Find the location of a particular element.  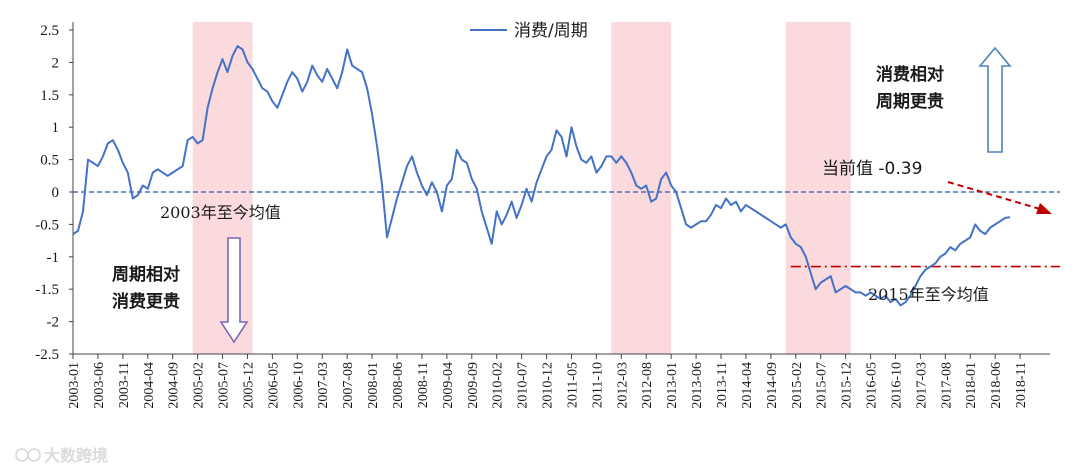

x-tick-label: 2008-01 is located at coordinates (373, 385).